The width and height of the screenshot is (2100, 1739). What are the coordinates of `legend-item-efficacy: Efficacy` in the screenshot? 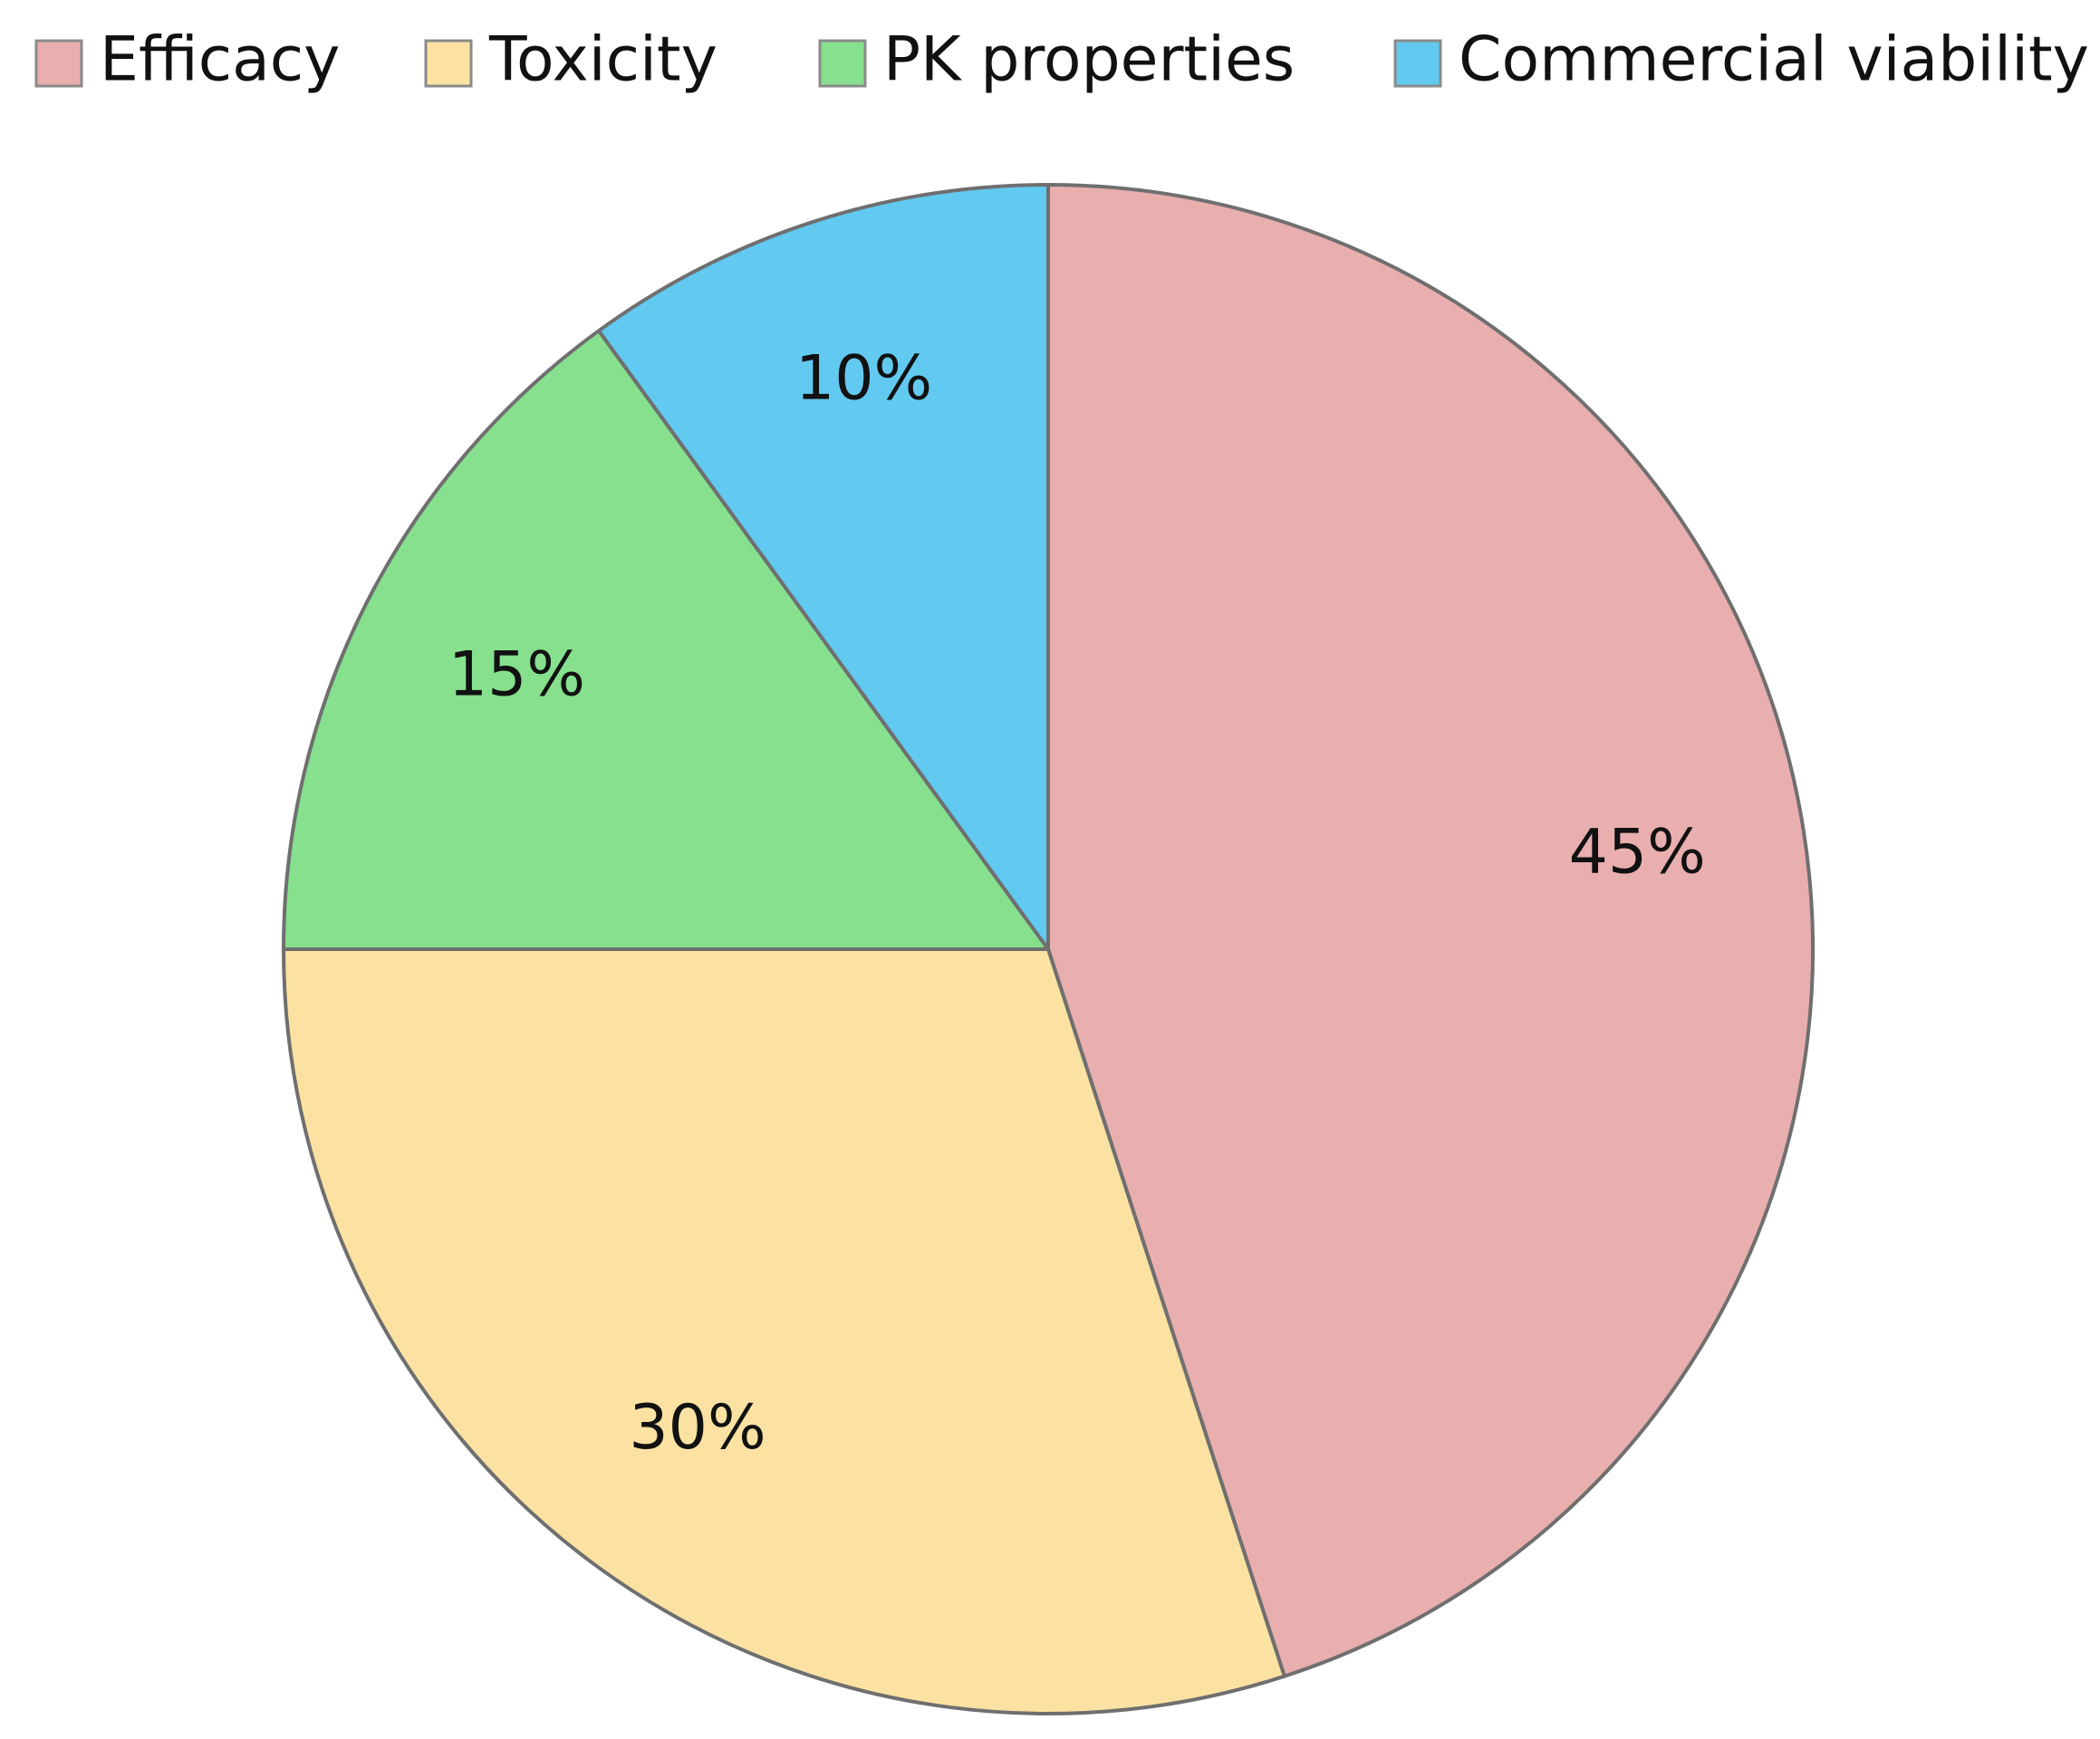 It's located at (187, 60).